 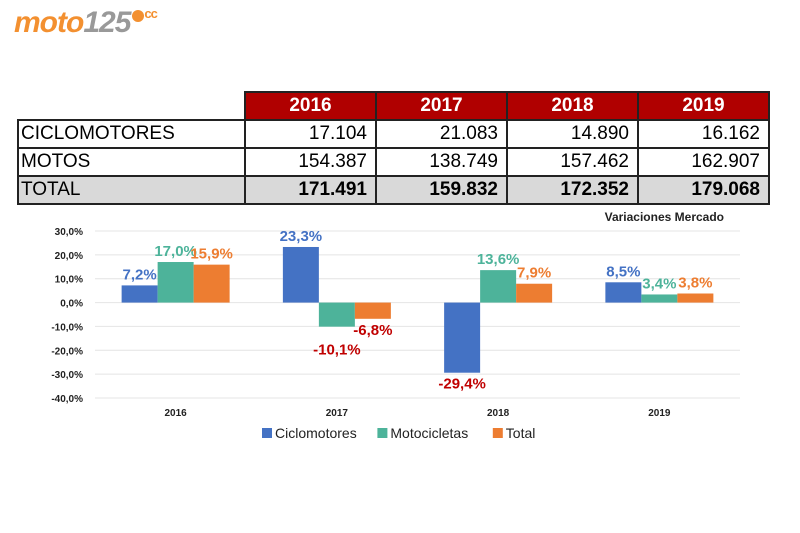 I want to click on table-row-total: TOTAL 171.491 159.832 172.352 179.068, so click(x=393, y=190).